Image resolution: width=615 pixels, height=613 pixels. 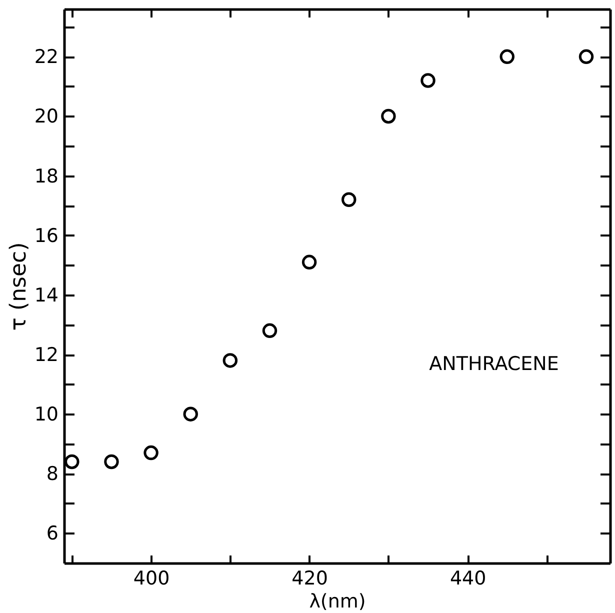 What do you see at coordinates (52, 474) in the screenshot?
I see `y-tick-label: 8` at bounding box center [52, 474].